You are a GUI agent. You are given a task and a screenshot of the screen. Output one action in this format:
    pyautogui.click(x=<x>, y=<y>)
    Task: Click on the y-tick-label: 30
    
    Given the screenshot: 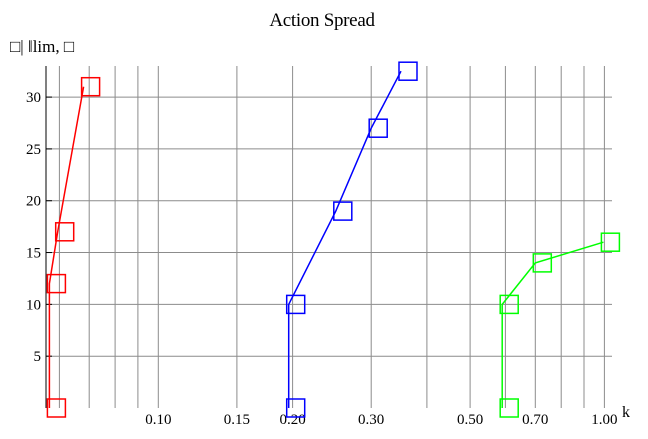 What is the action you would take?
    pyautogui.click(x=33, y=98)
    